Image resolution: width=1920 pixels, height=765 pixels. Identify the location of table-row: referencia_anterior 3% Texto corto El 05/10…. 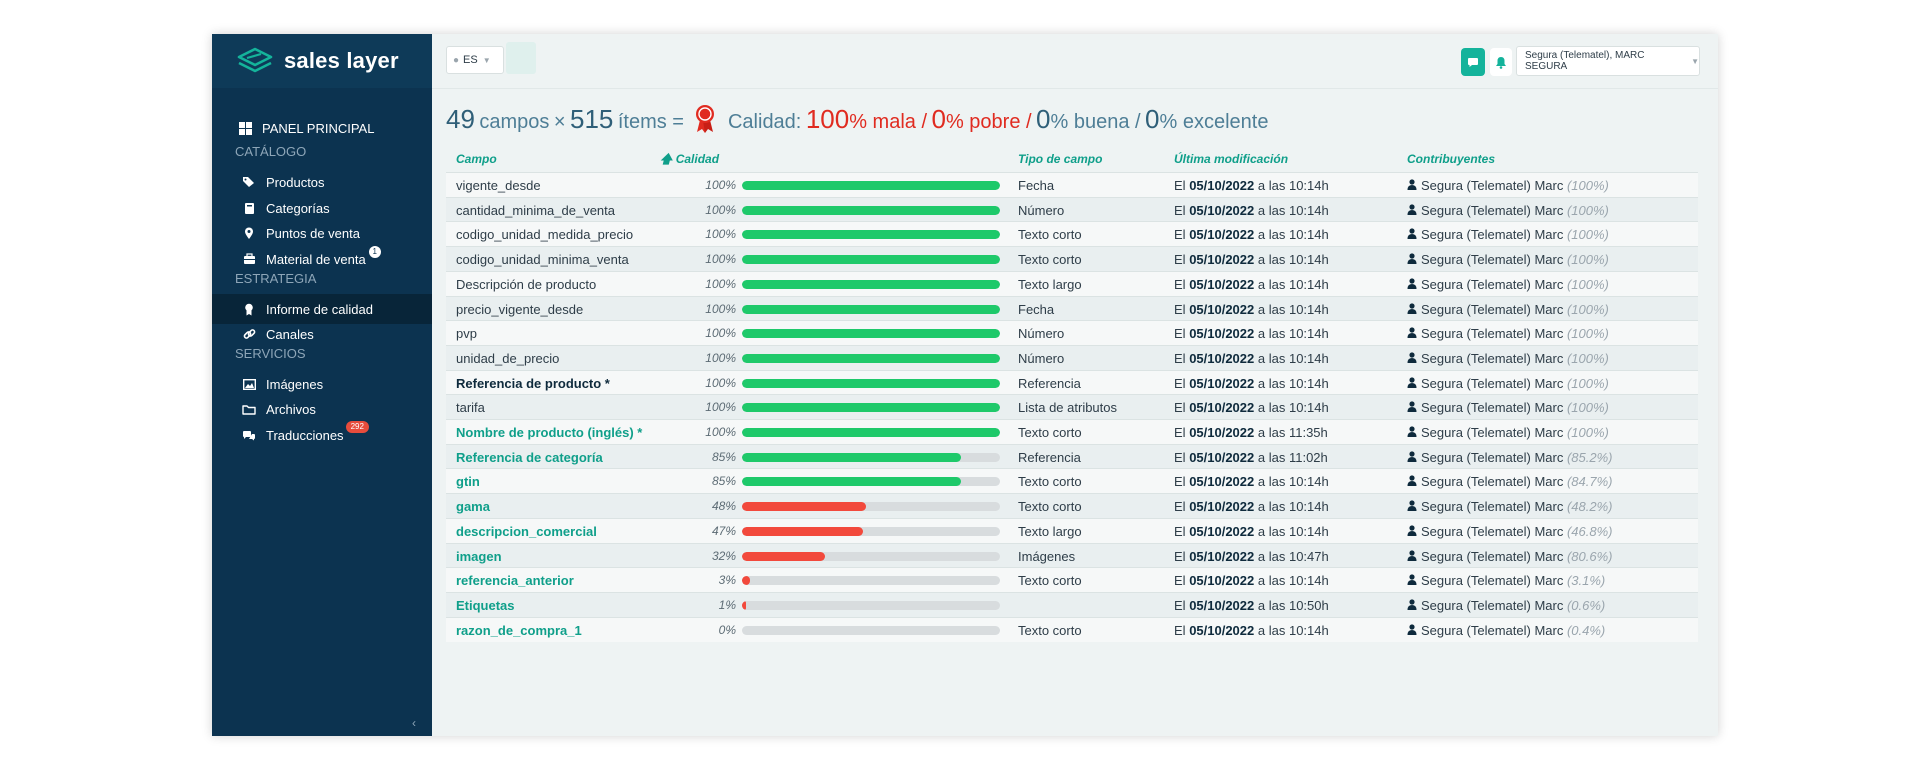
(1072, 580).